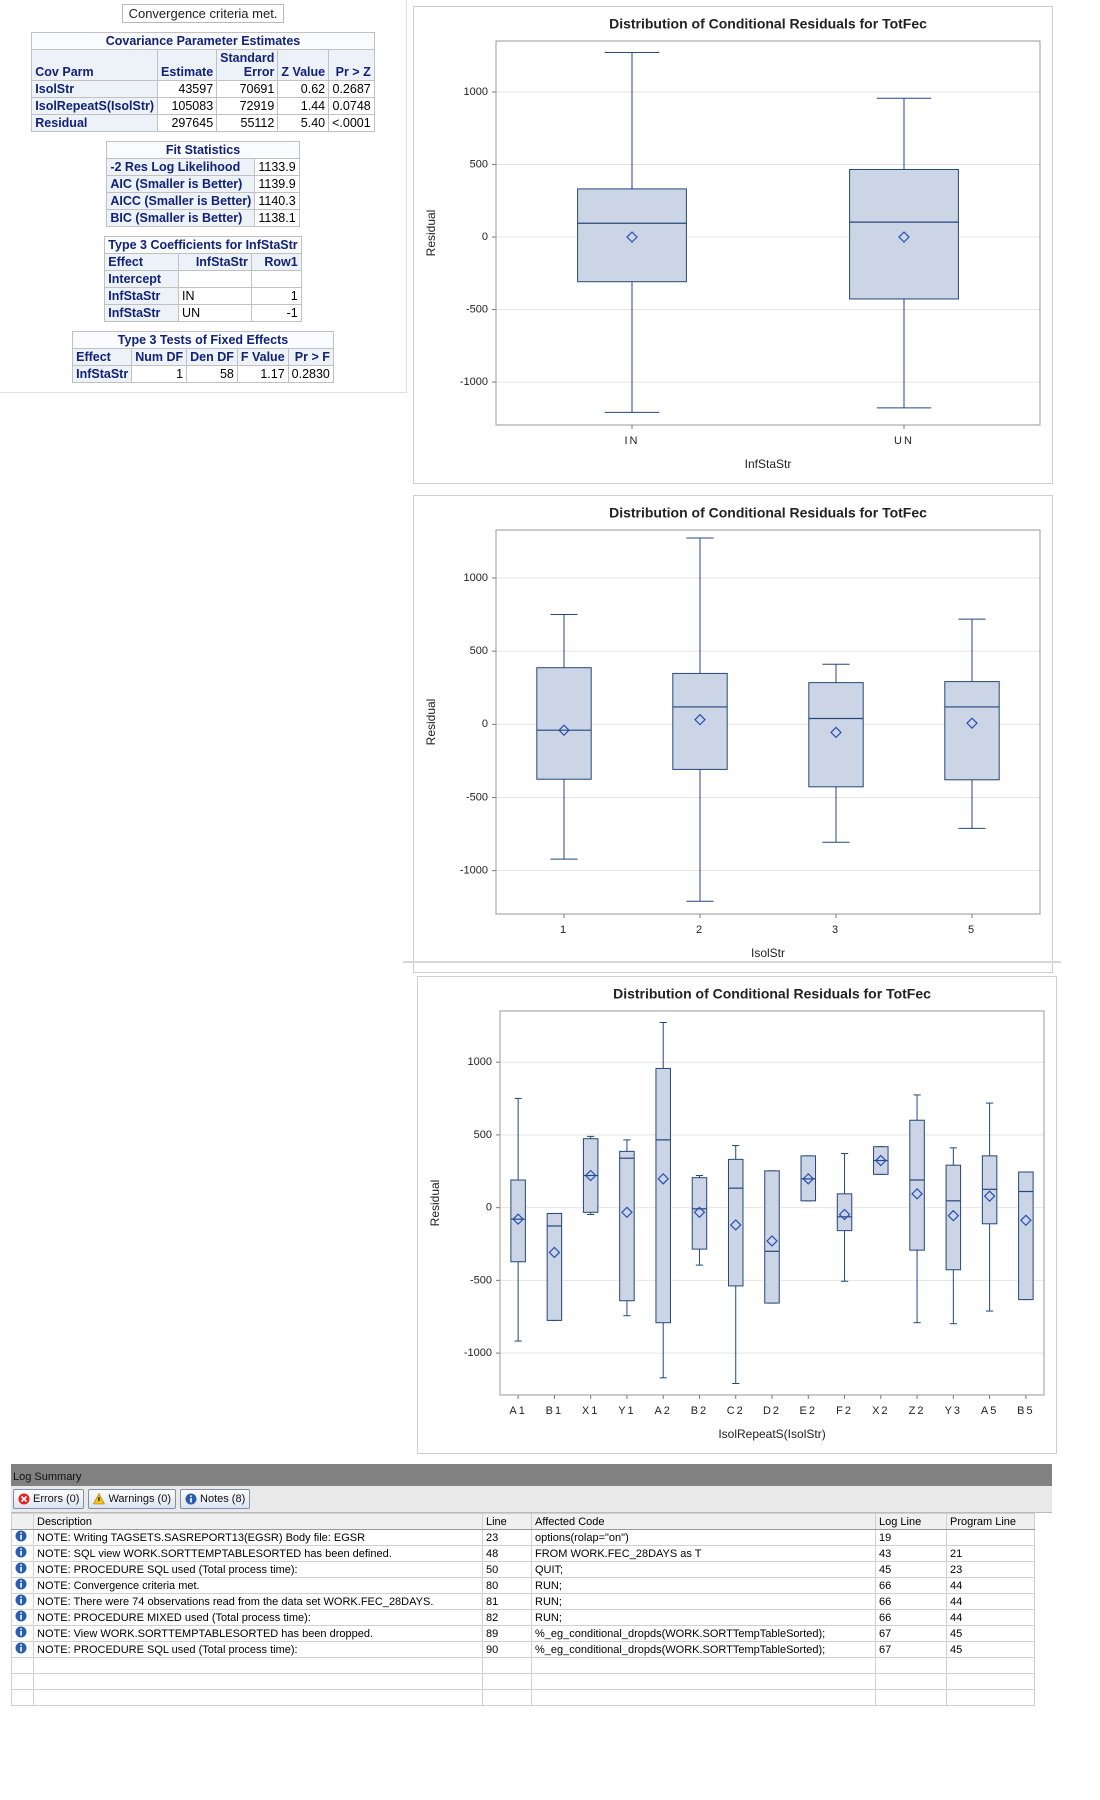 The image size is (1100, 1800). Describe the element at coordinates (142, 279) in the screenshot. I see `row-header: Intercept` at that location.